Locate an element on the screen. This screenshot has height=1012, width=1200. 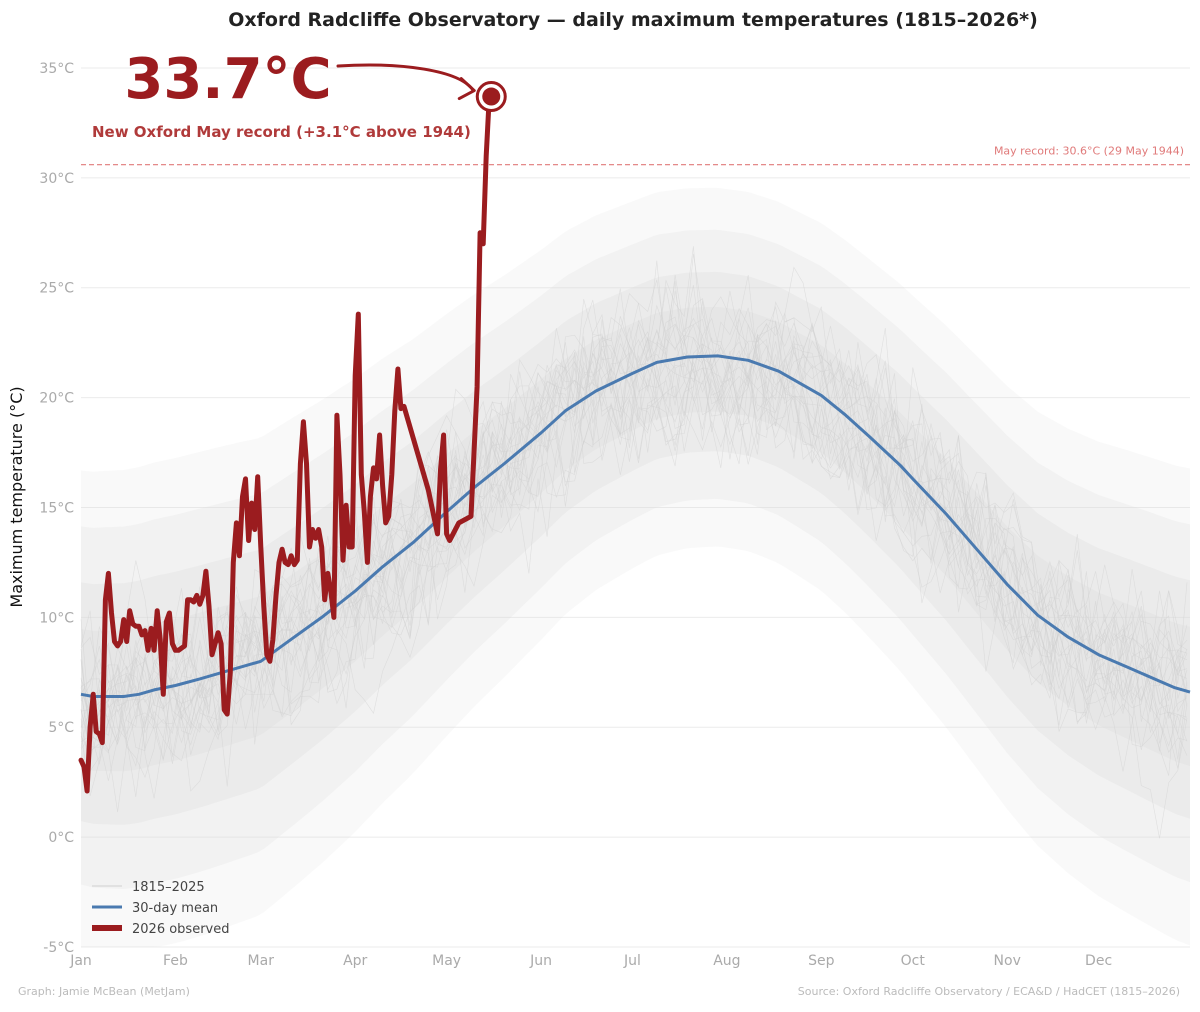
y-axis-label: Maximum temperature (°C) is located at coordinates (16, 496).